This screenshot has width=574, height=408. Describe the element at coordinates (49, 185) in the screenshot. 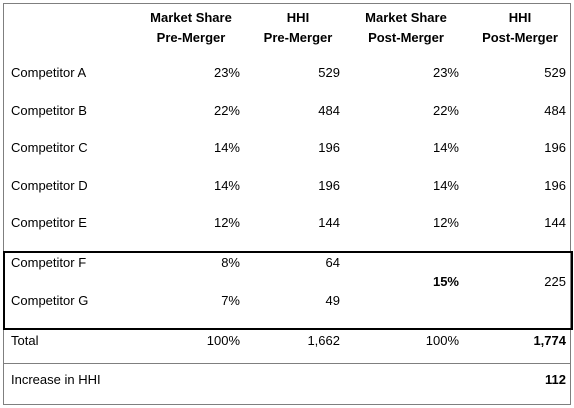

I see `row-label: Competitor D` at that location.